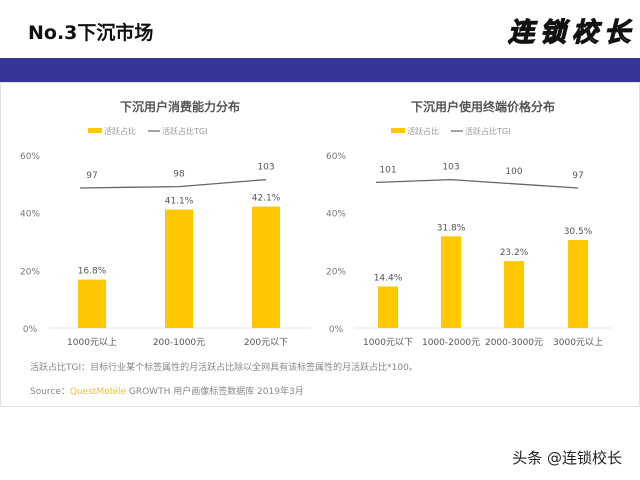 This screenshot has height=480, width=640. I want to click on page-title: No.3下沉市场, so click(91, 33).